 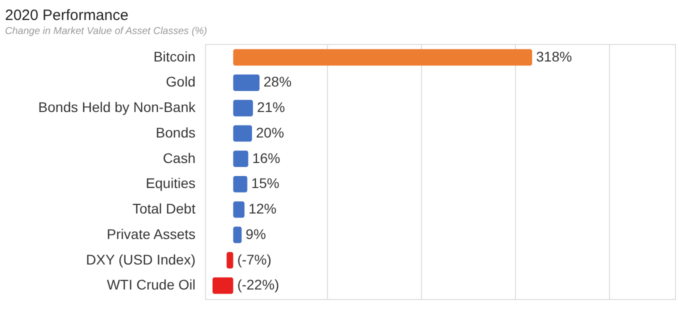 I want to click on y-tick-label: Bonds, so click(x=176, y=132).